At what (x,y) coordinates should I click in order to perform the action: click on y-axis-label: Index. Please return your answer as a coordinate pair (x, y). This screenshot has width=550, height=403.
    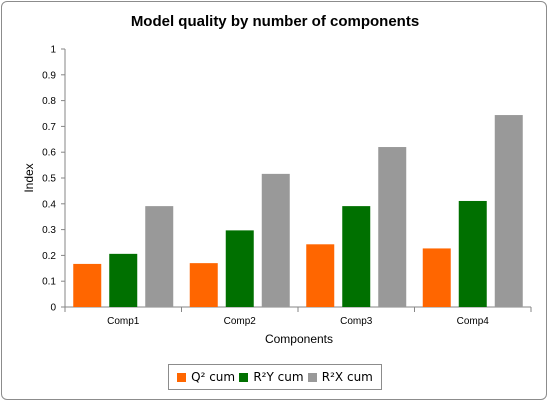
    Looking at the image, I should click on (29, 177).